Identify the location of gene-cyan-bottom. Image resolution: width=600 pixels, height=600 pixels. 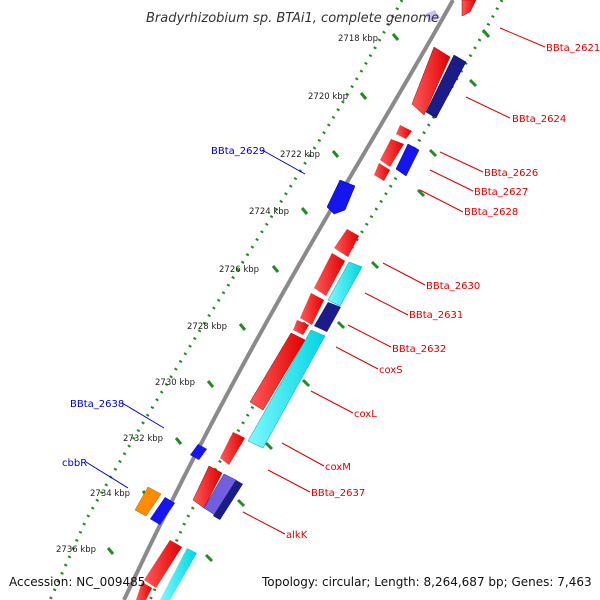
(178, 574).